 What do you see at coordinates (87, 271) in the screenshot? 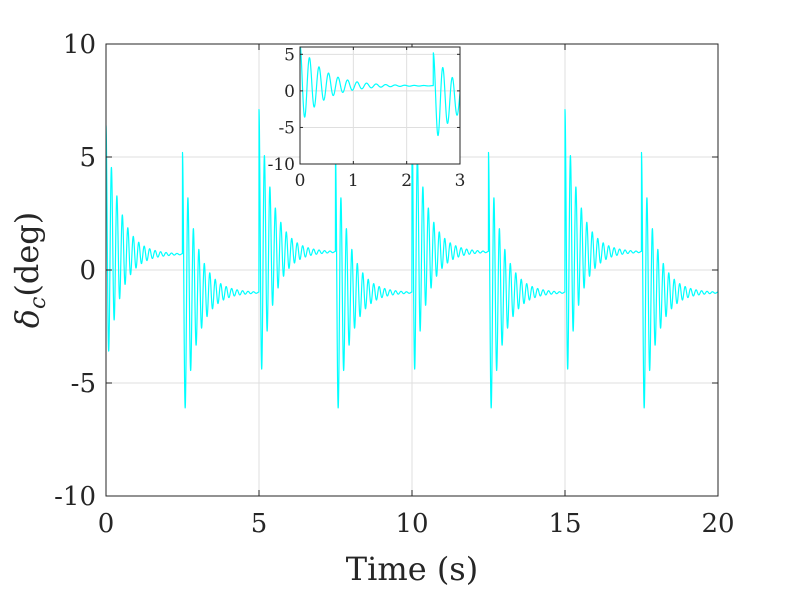
I see `main-y-tick-label: 0` at bounding box center [87, 271].